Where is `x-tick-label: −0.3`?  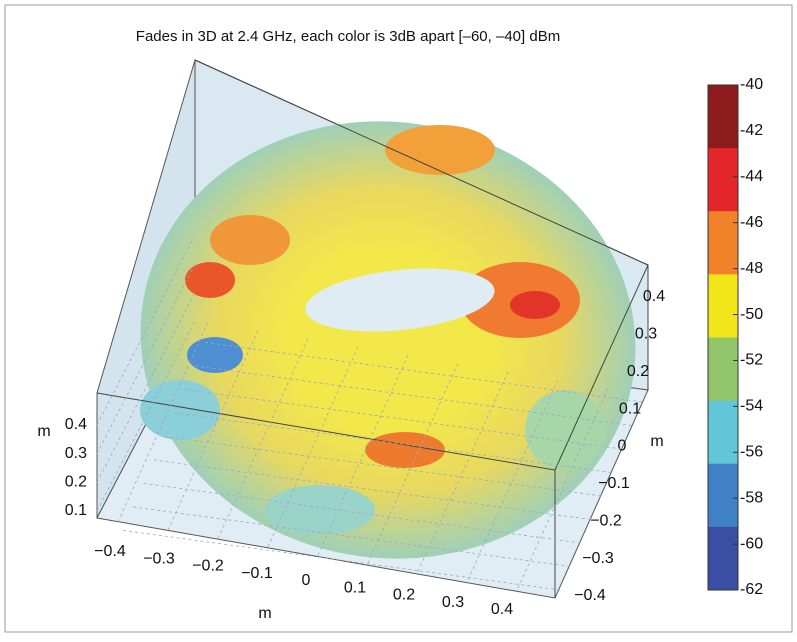 x-tick-label: −0.3 is located at coordinates (159, 558).